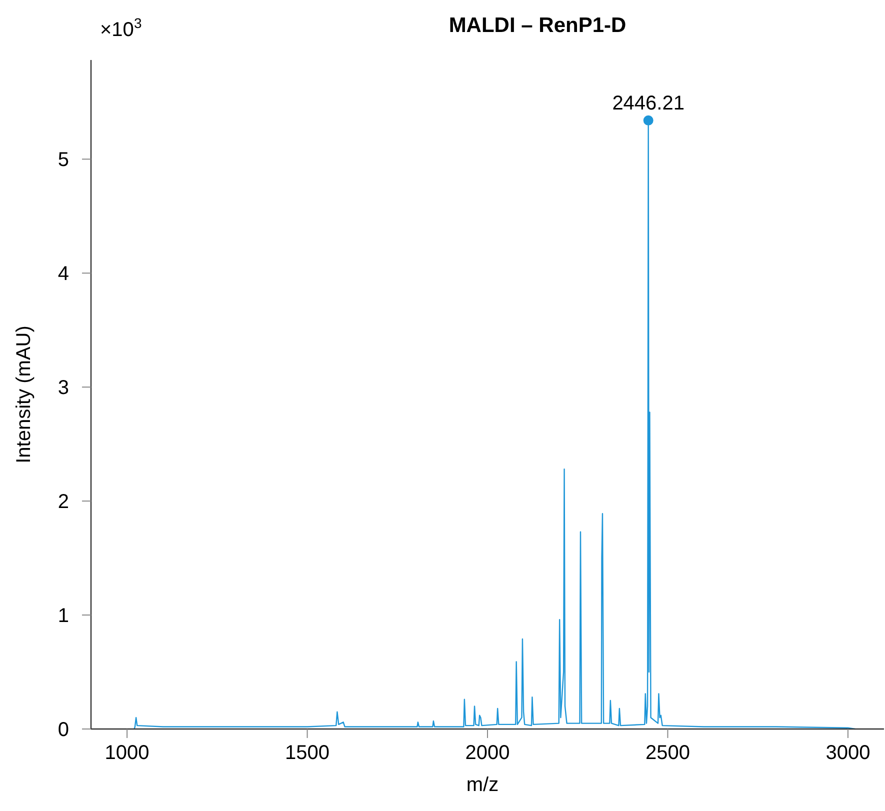 Image resolution: width=885 pixels, height=811 pixels. Describe the element at coordinates (24, 395) in the screenshot. I see `y-axis-title: Intensity (mAU)` at that location.